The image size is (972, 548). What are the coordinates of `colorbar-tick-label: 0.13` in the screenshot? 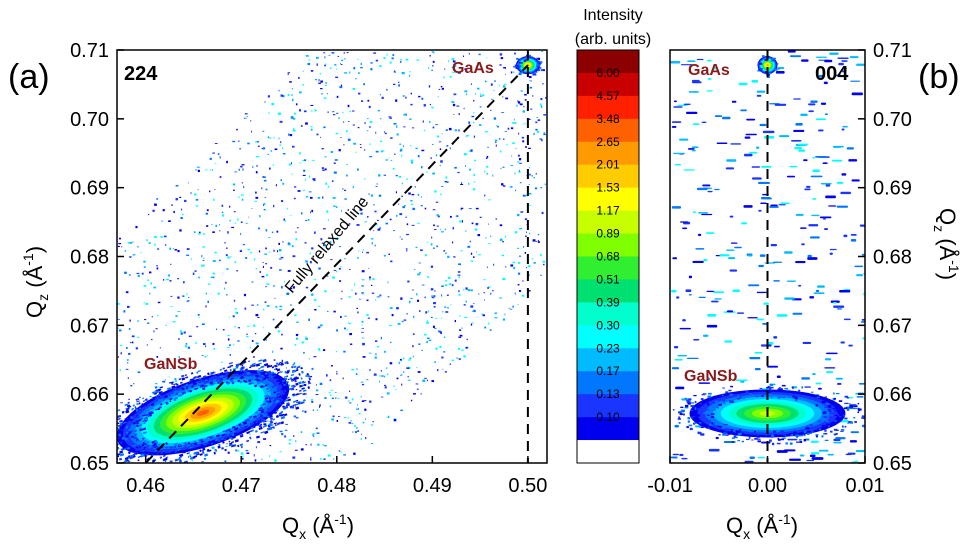 It's located at (608, 394).